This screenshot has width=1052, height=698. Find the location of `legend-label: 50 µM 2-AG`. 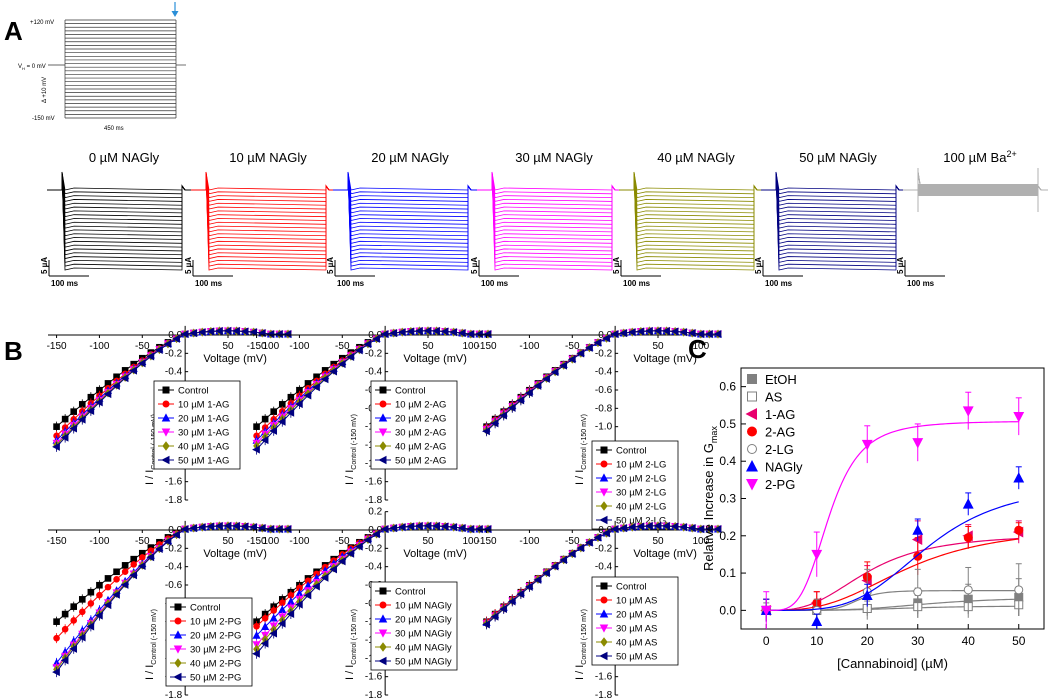

legend-label: 50 µM 2-AG is located at coordinates (420, 461).